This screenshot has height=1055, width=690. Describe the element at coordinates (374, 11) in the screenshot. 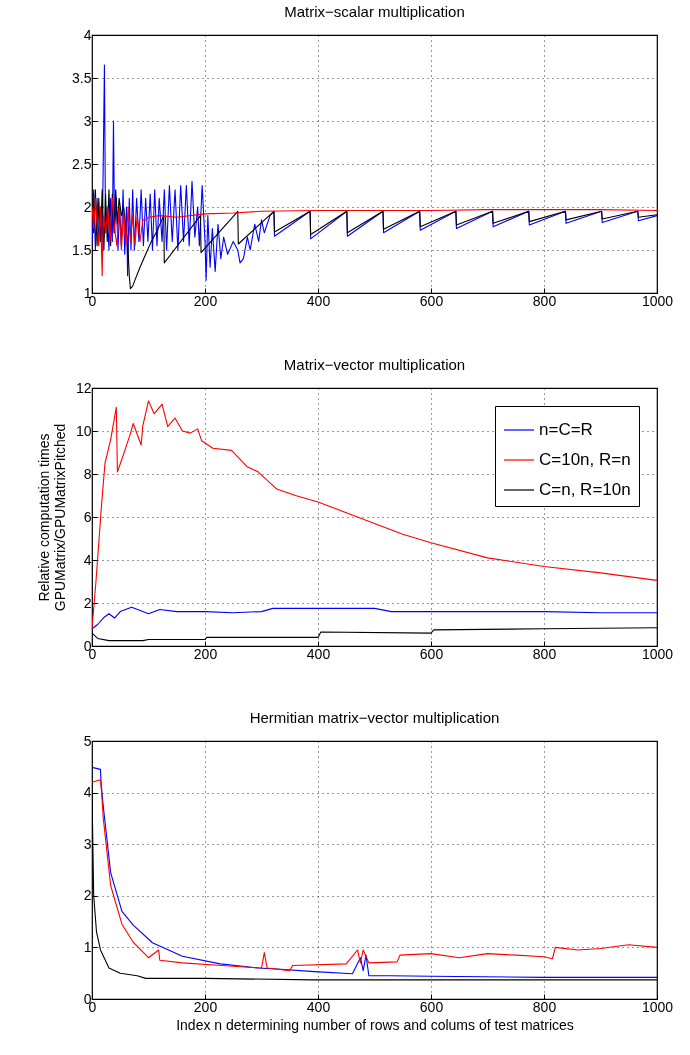

I see `chart-title: Matrix−scalar multiplication` at that location.